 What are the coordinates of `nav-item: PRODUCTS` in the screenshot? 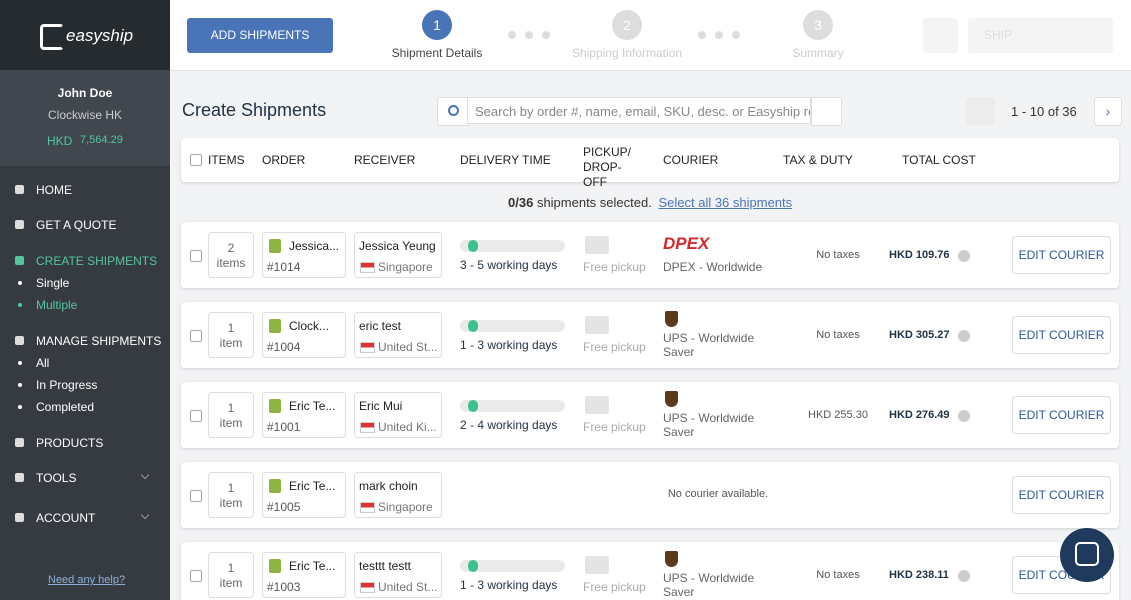 It's located at (70, 443).